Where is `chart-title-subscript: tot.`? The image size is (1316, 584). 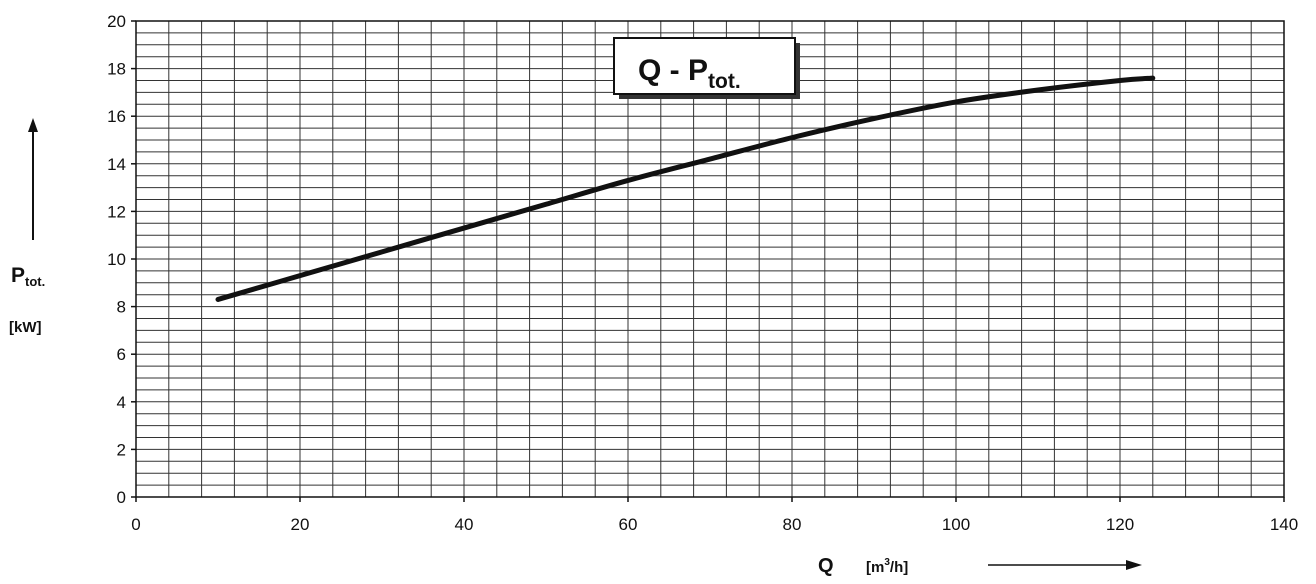
chart-title-subscript: tot. is located at coordinates (724, 81).